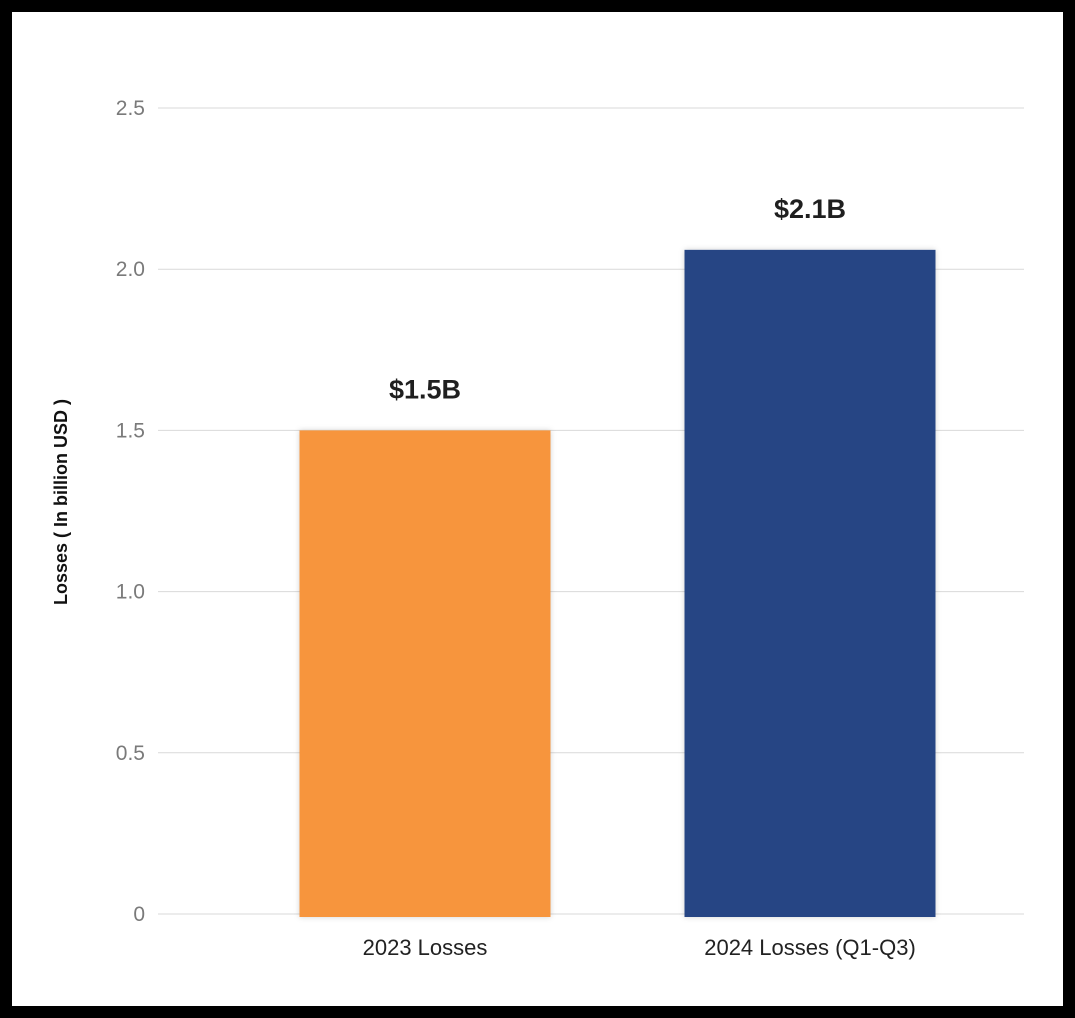 This screenshot has height=1018, width=1075. I want to click on y-tick-label: 2.0, so click(130, 269).